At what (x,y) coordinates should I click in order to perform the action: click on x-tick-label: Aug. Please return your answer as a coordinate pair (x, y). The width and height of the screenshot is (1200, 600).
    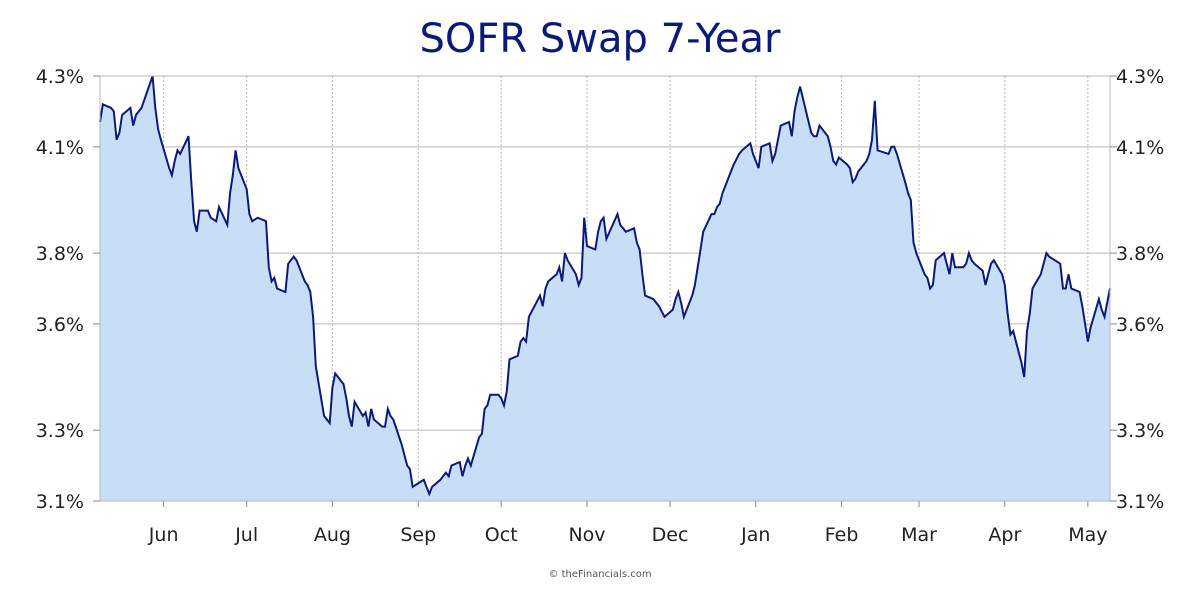
    Looking at the image, I should click on (332, 535).